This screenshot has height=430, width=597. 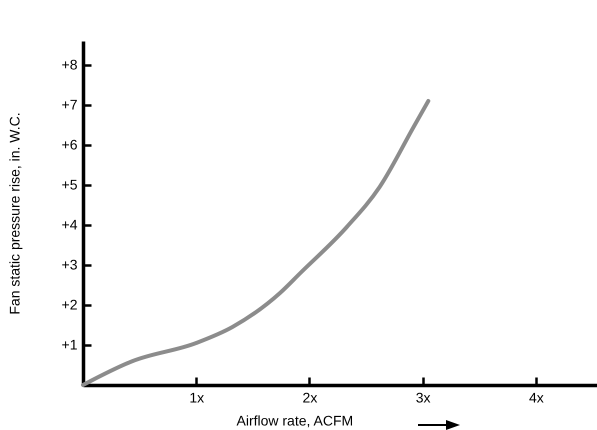 I want to click on x-tick-label: 3x, so click(x=423, y=398).